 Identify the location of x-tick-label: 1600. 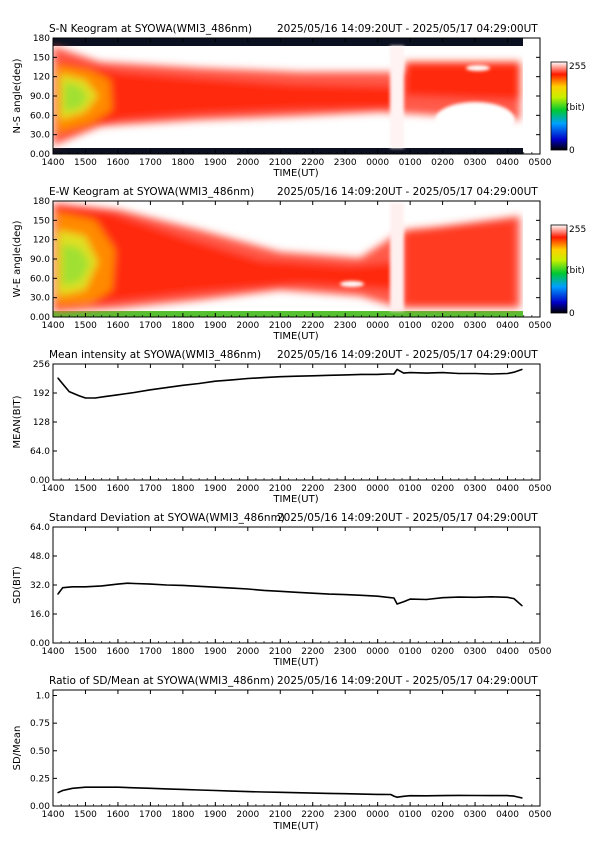
(117, 489).